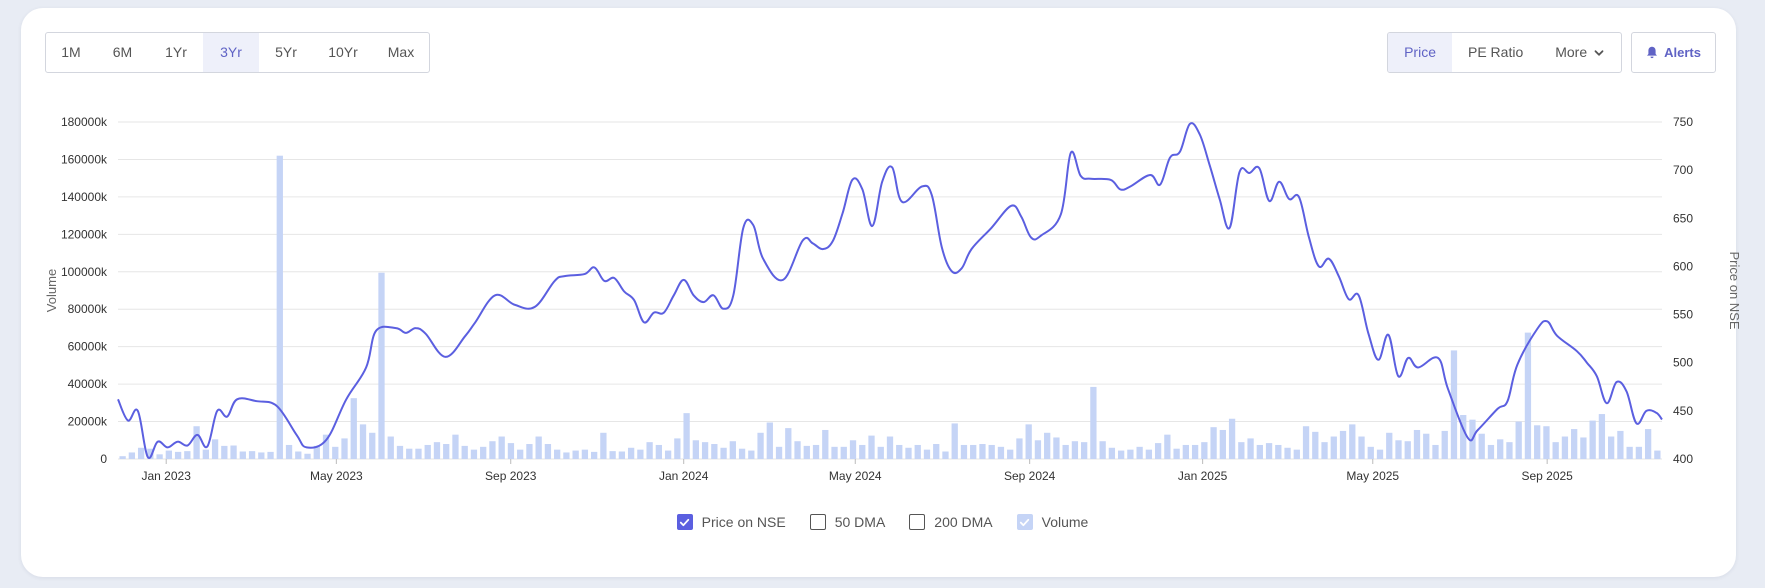 Image resolution: width=1765 pixels, height=588 pixels. Describe the element at coordinates (343, 52) in the screenshot. I see `range-10yr-button: 10Yr` at that location.